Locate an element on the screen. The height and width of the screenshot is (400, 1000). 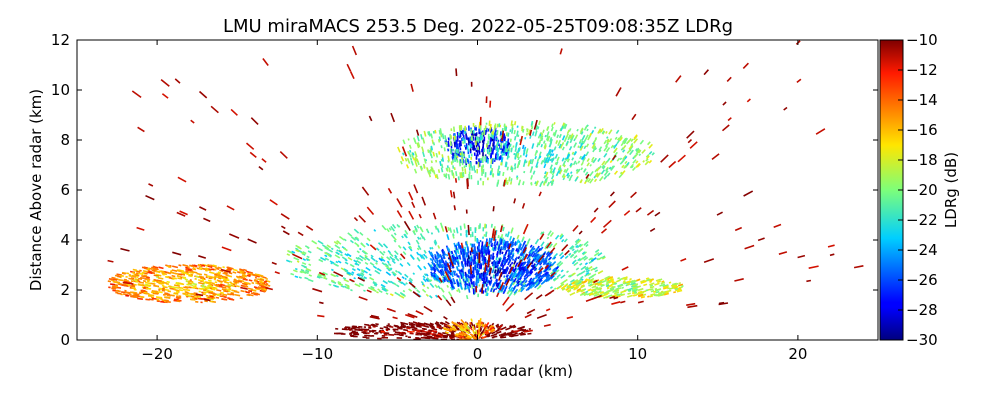
colorbar-tick-label: −18 is located at coordinates (922, 160).